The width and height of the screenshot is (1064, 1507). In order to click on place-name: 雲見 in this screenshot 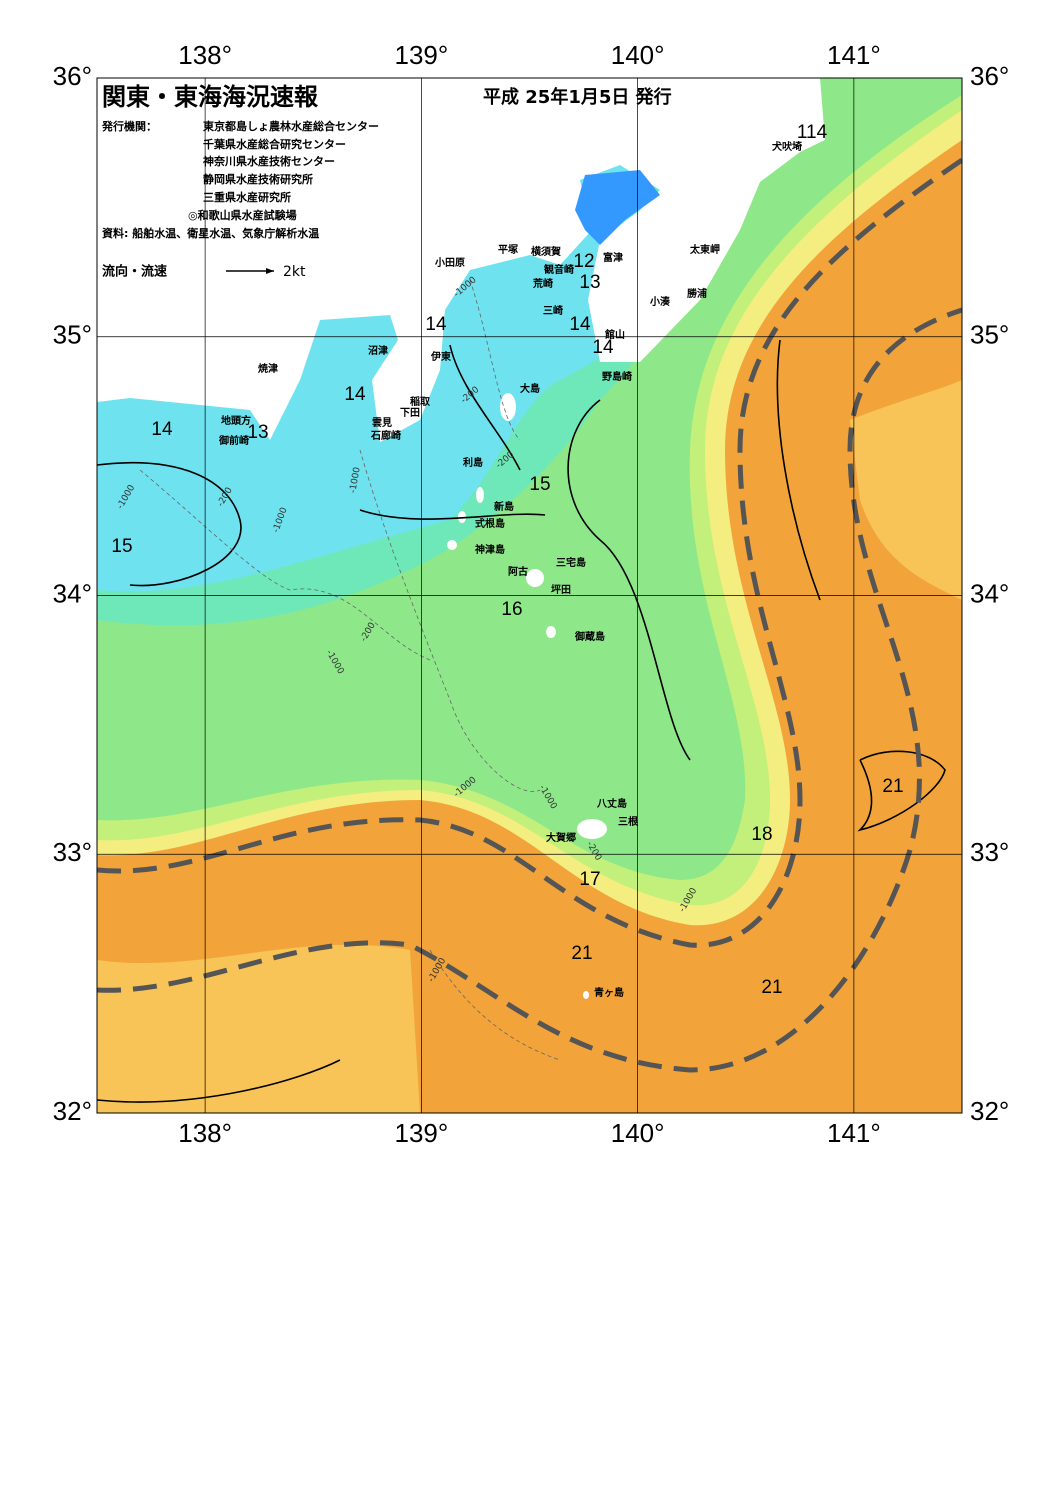, I will do `click(382, 423)`.